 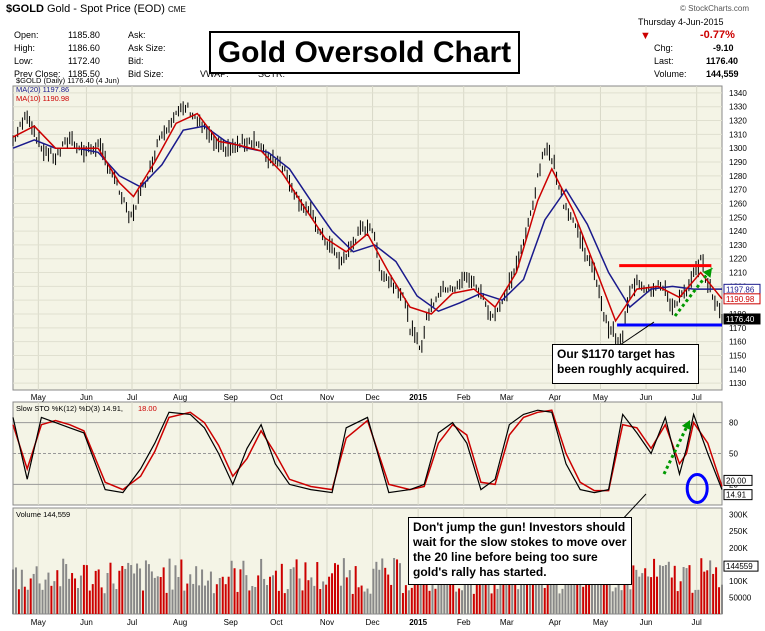 I want to click on bid-label: Bid:, so click(x=136, y=61).